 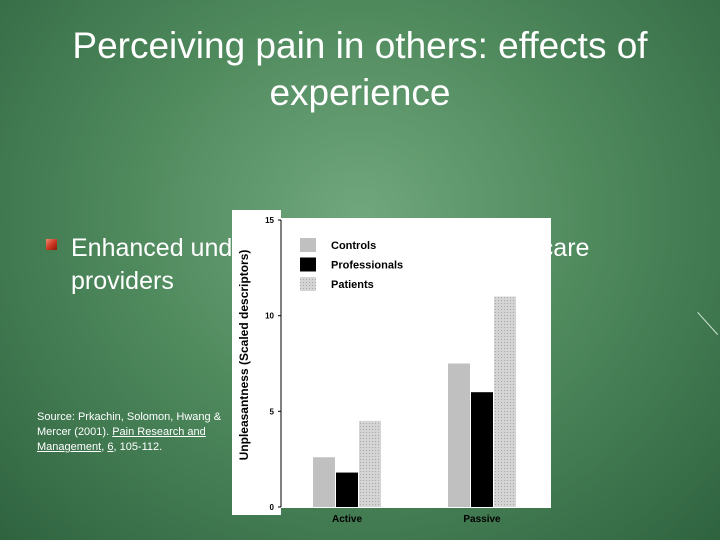 I want to click on bar-professionals-passive, so click(x=482, y=449).